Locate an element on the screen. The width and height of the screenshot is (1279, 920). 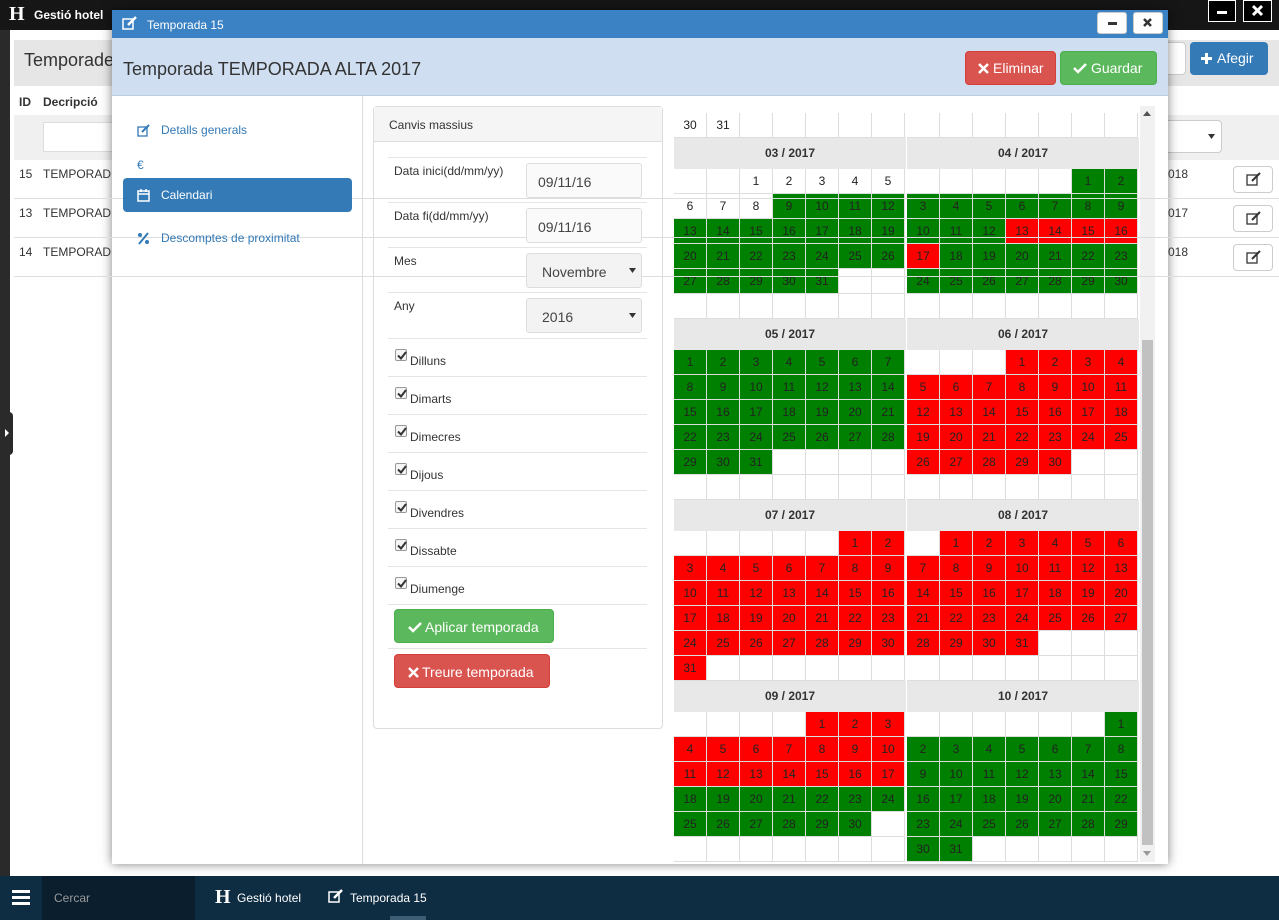
day-cell: 9 is located at coordinates (855, 749).